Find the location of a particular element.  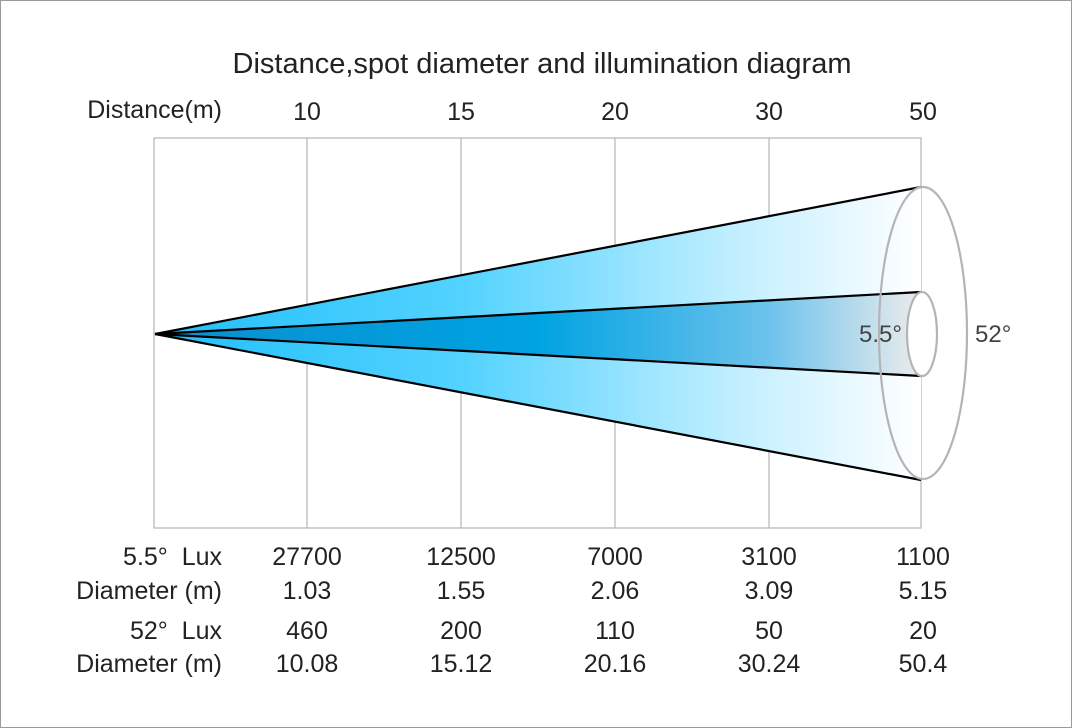

row-label-3: 52° Lux is located at coordinates (176, 631).